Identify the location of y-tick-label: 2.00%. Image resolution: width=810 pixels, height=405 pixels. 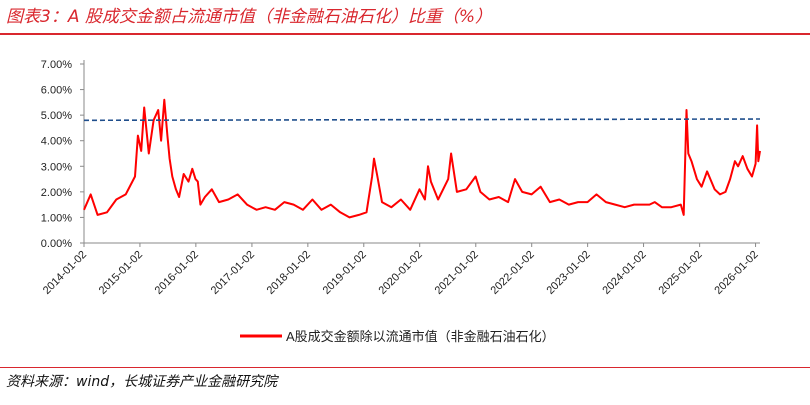
(56, 193).